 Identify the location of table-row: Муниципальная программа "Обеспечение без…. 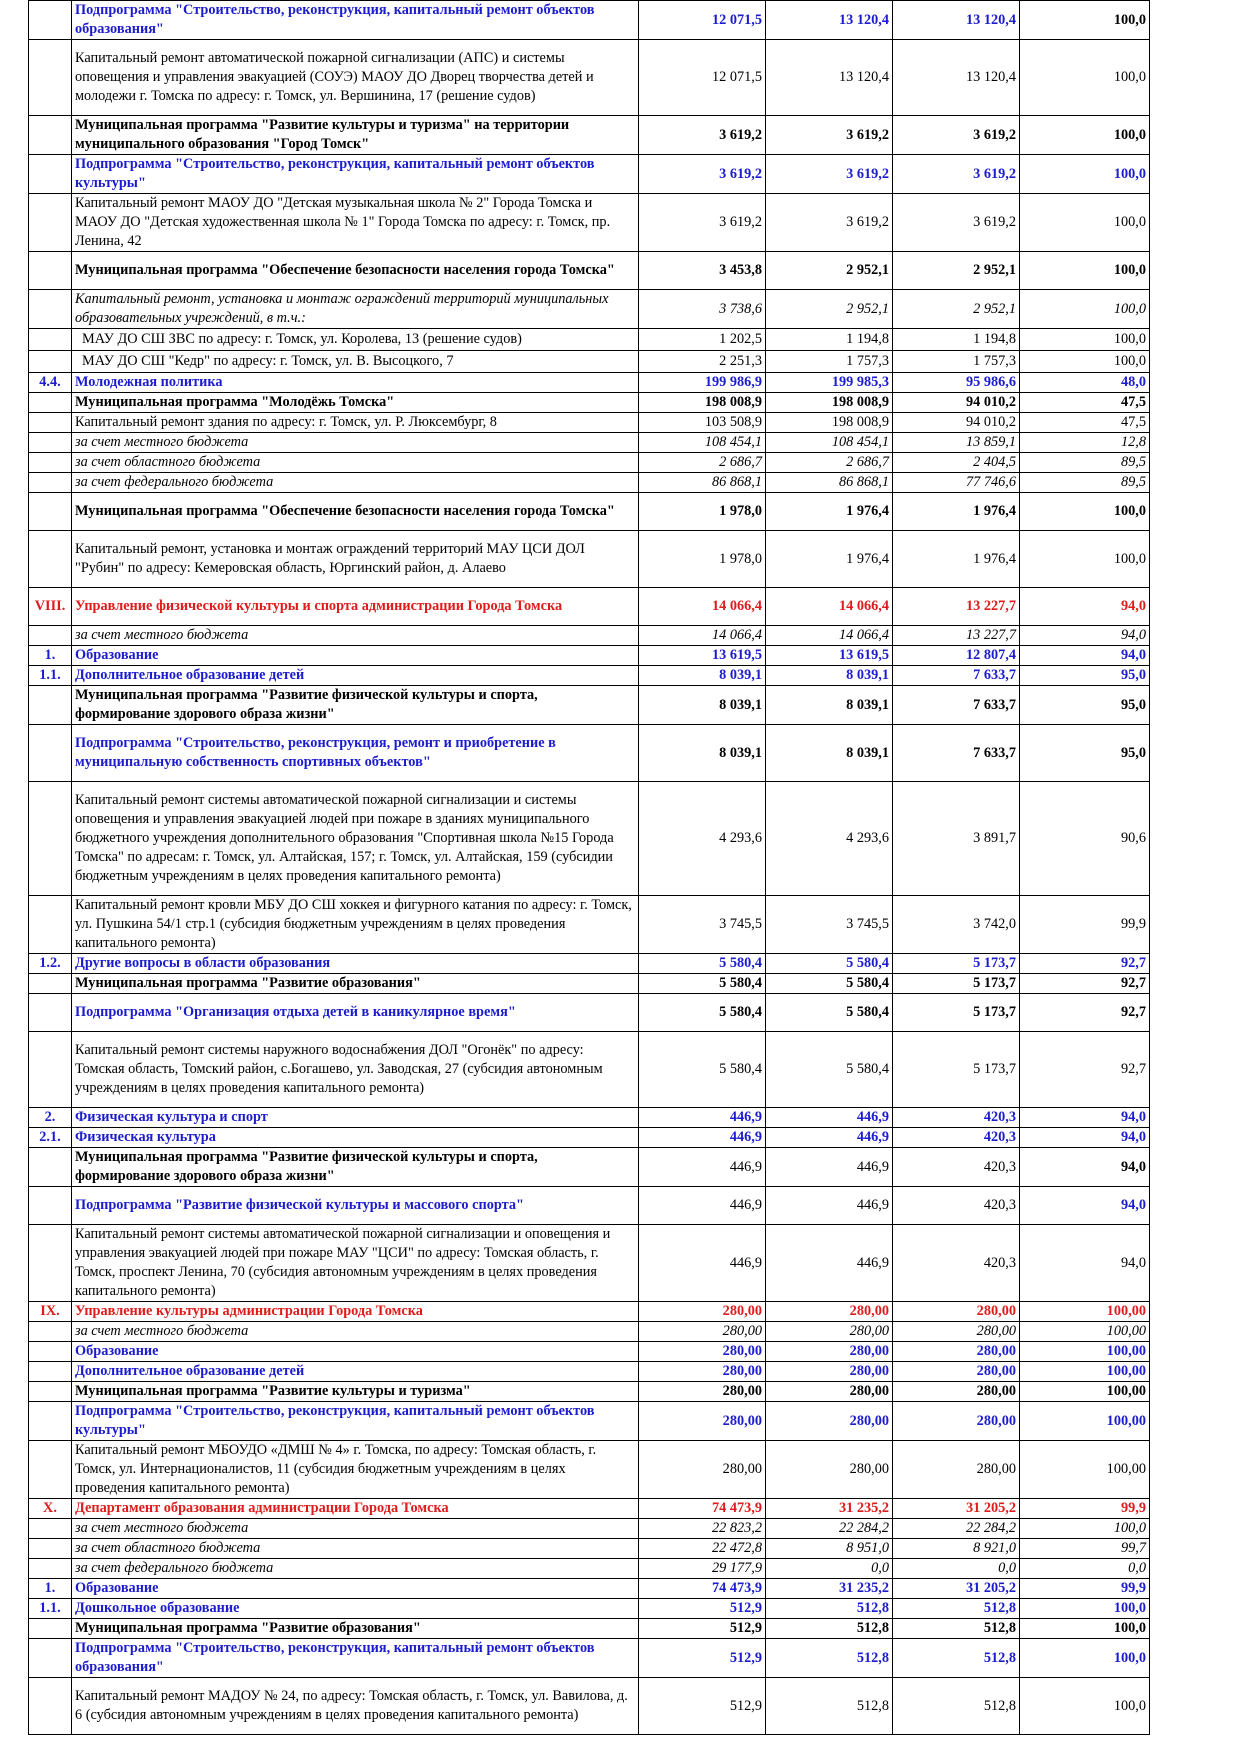
(589, 511).